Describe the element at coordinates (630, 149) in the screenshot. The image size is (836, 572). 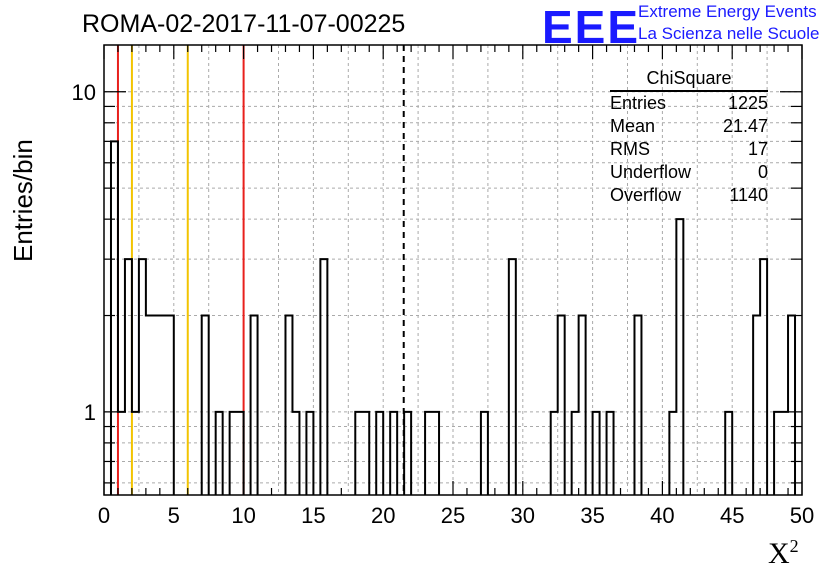
I see `stats-label: RMS` at that location.